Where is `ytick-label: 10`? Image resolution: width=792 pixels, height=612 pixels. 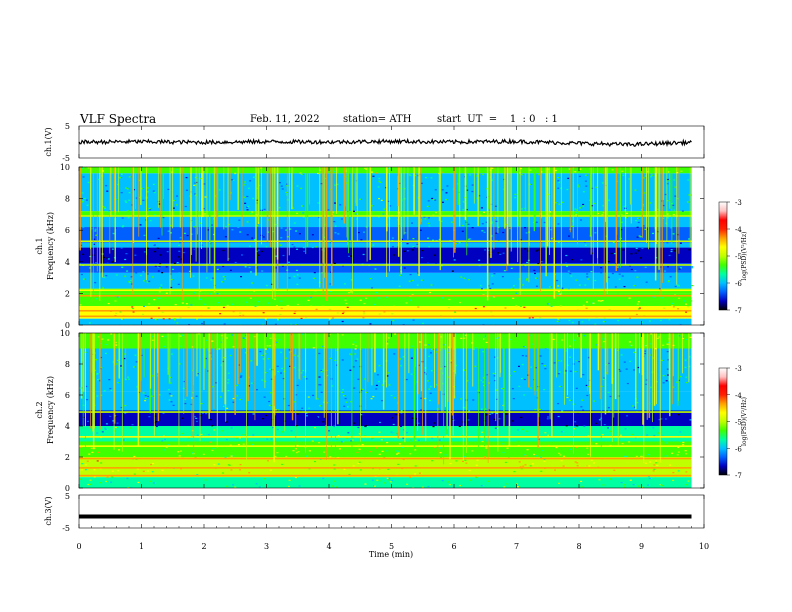 ytick-label: 10 is located at coordinates (65, 333).